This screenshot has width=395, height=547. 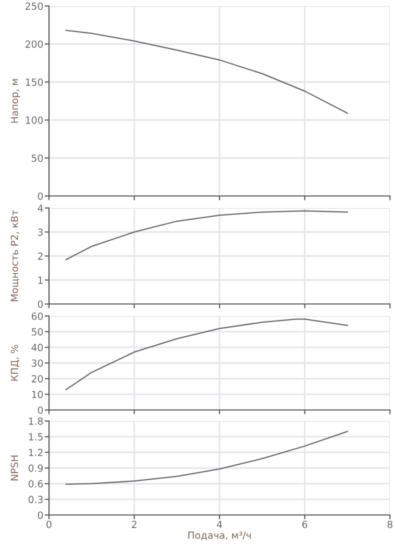 What do you see at coordinates (35, 468) in the screenshot?
I see `y-tick-label: 0.9` at bounding box center [35, 468].